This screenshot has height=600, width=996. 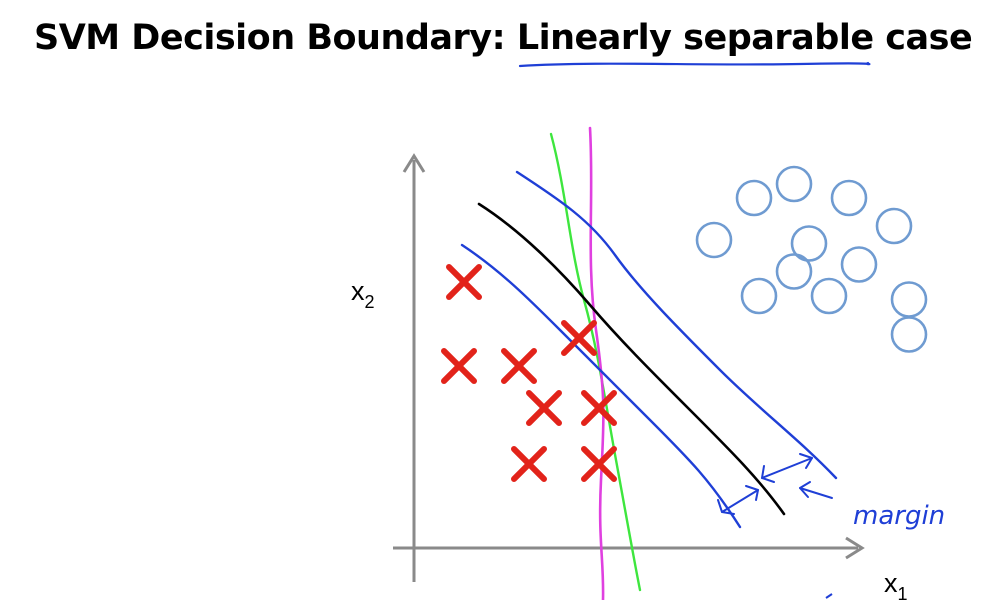 I want to click on lower-margin-line, so click(x=601, y=386).